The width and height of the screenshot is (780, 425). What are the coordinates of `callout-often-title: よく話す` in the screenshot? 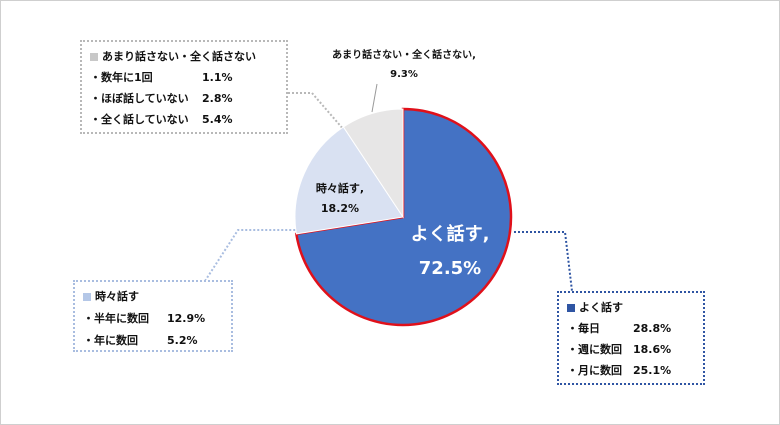 It's located at (601, 307).